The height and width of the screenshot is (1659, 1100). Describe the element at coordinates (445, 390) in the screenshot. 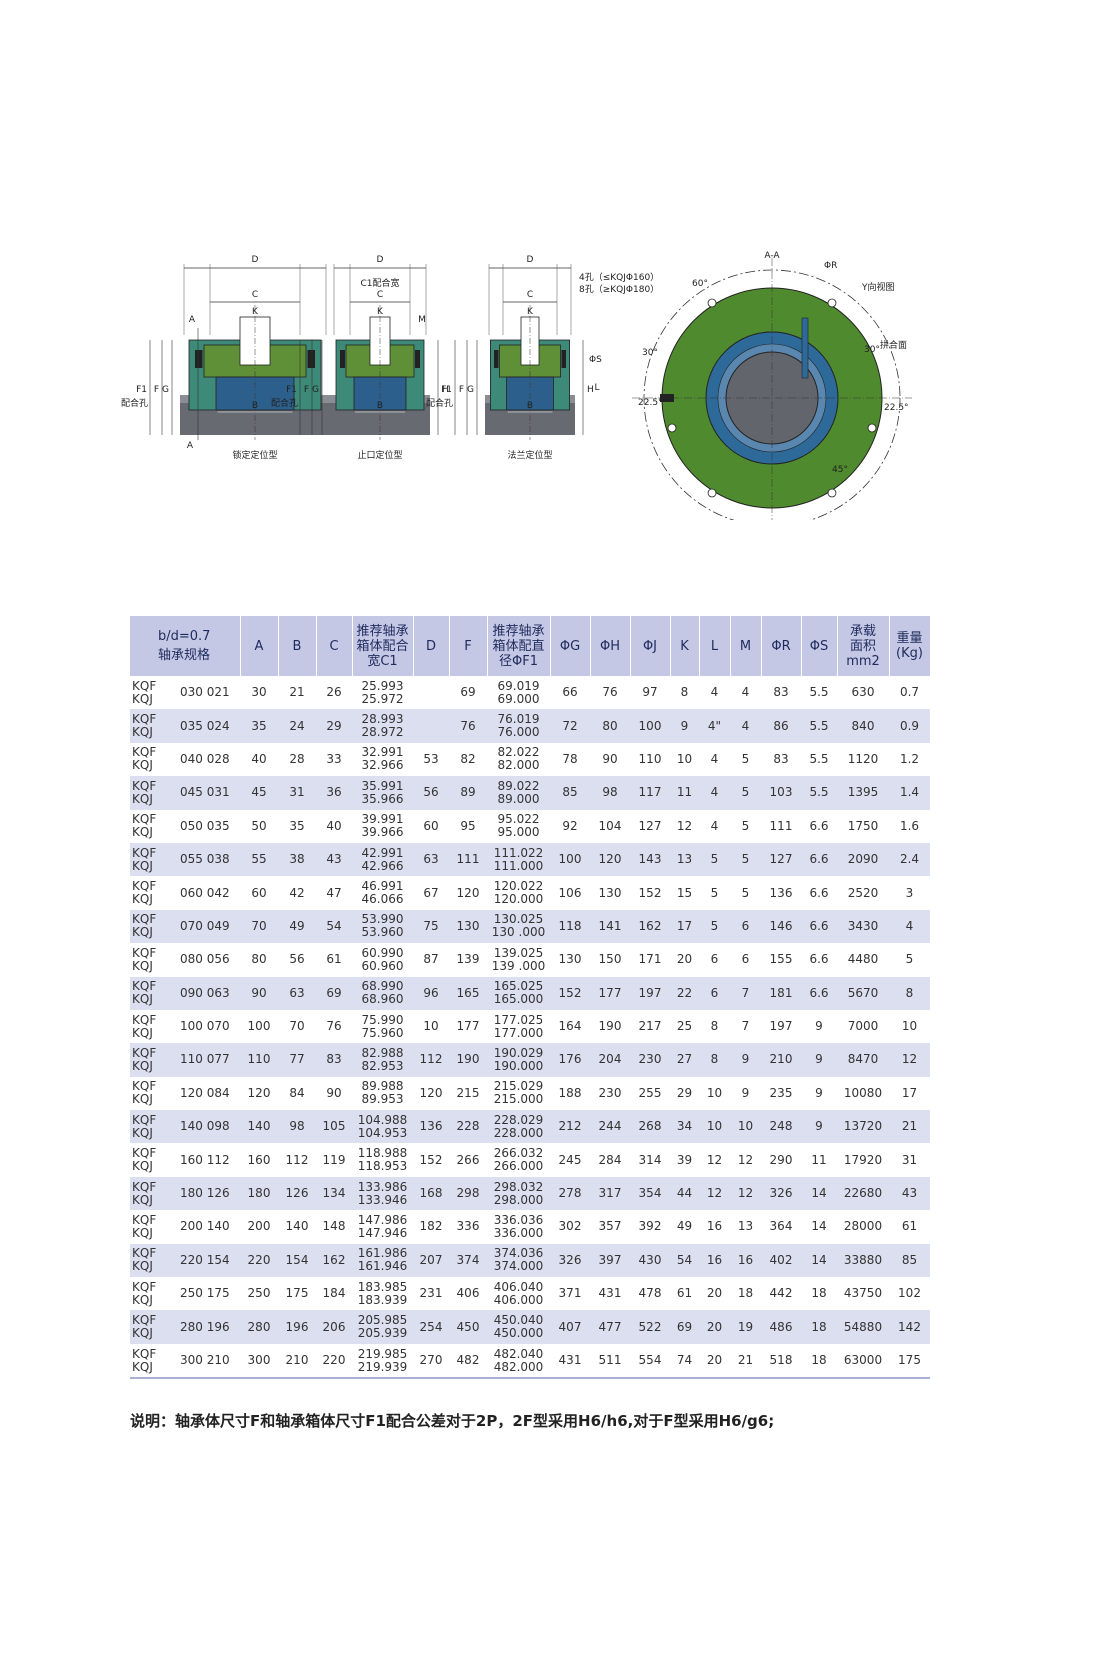

I see `dim-label: H` at that location.